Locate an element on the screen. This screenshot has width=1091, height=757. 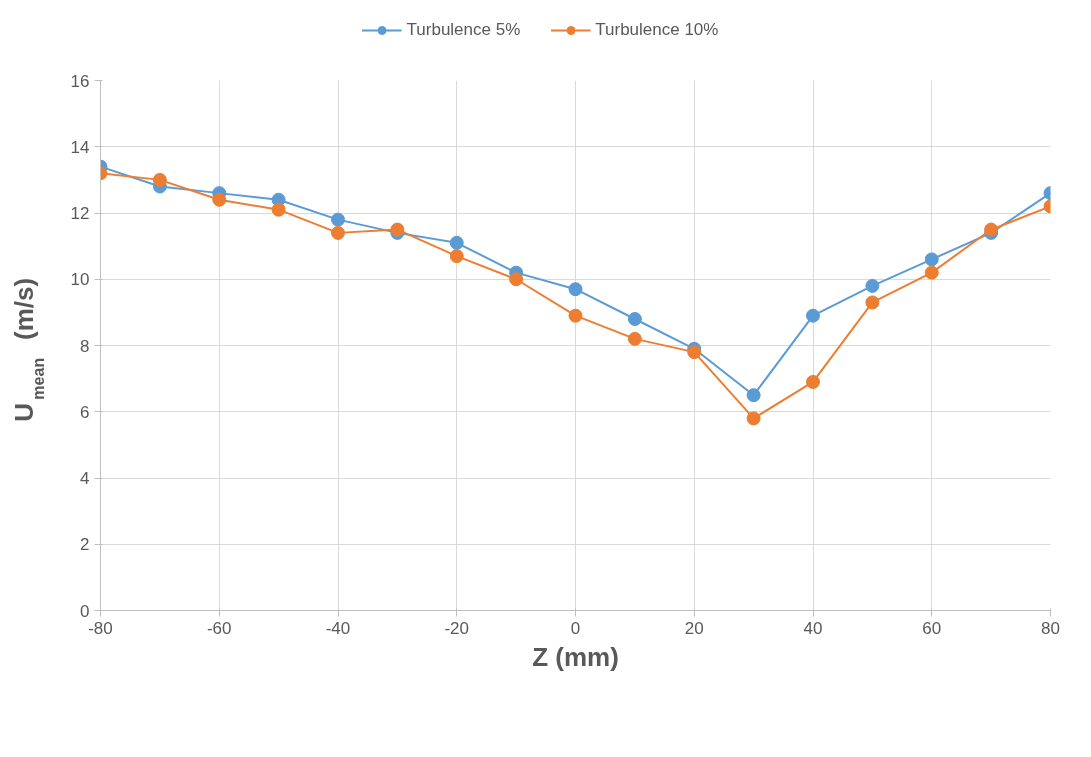
y-tick-label: 16 is located at coordinates (80, 81).